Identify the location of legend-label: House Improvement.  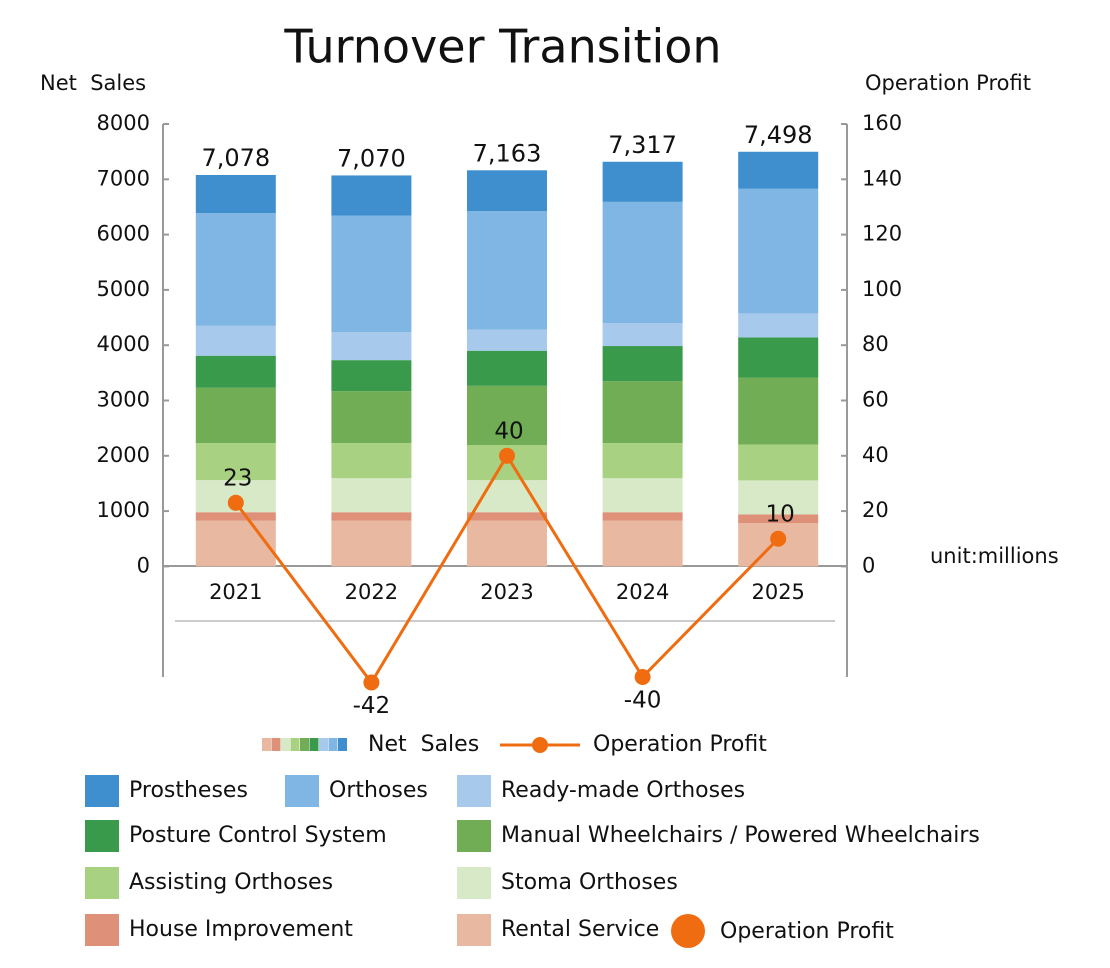
(241, 929).